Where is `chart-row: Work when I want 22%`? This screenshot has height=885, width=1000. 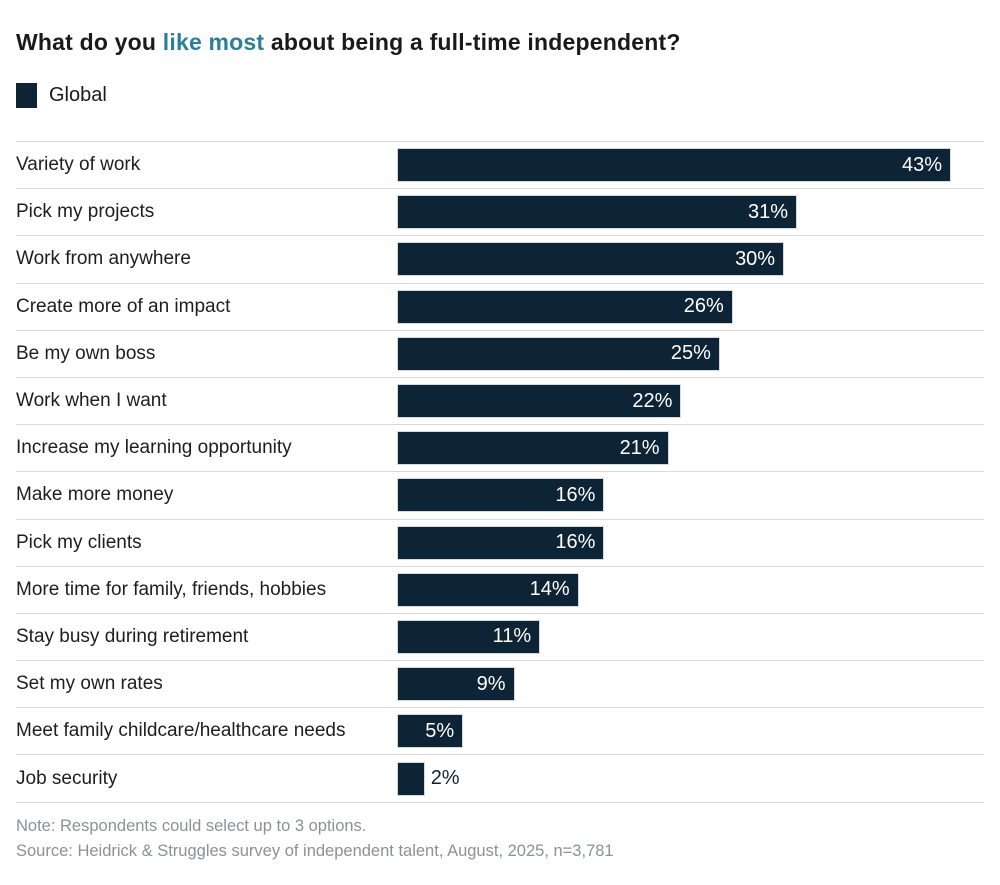 chart-row: Work when I want 22% is located at coordinates (500, 402).